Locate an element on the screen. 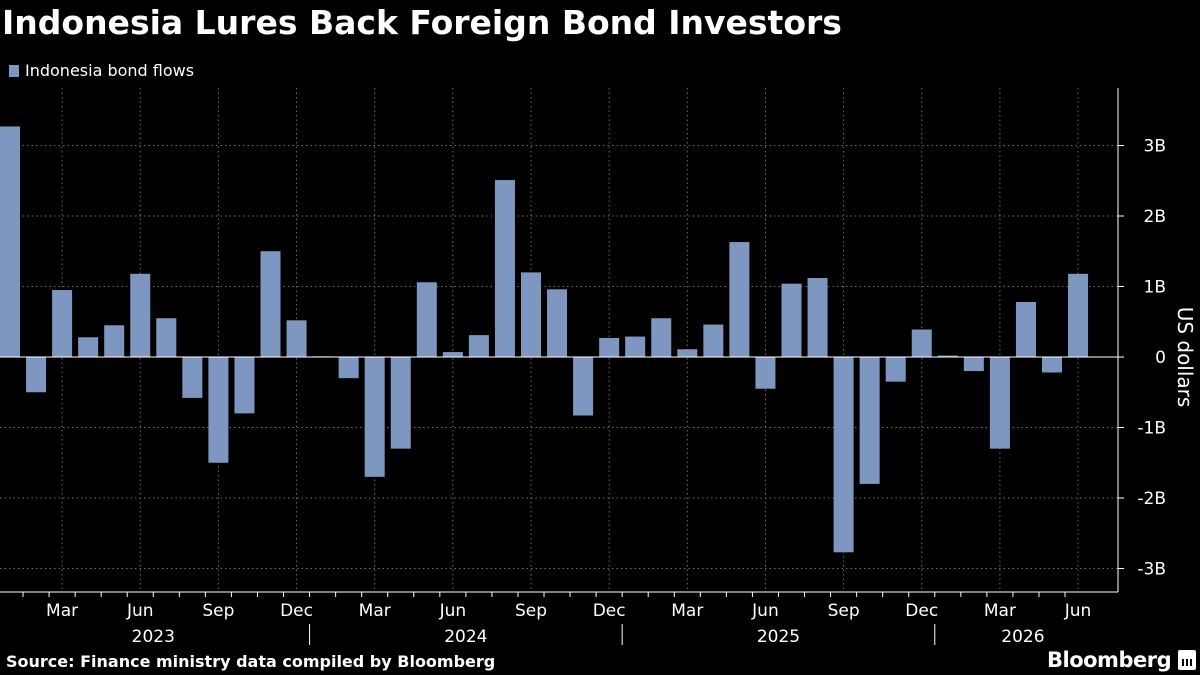 Image resolution: width=1200 pixels, height=675 pixels. bloomberg-terminal-icon is located at coordinates (1187, 660).